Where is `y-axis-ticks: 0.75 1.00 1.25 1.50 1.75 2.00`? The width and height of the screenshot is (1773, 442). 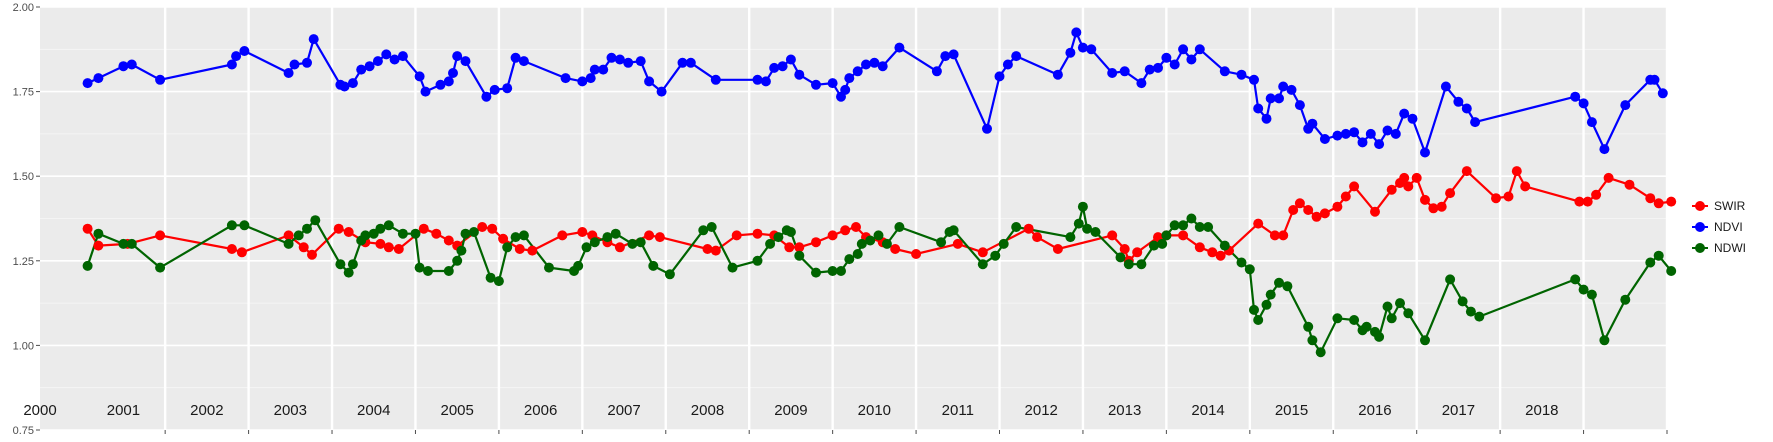 y-axis-ticks: 0.75 1.00 1.25 1.50 1.75 2.00 is located at coordinates (26, 219).